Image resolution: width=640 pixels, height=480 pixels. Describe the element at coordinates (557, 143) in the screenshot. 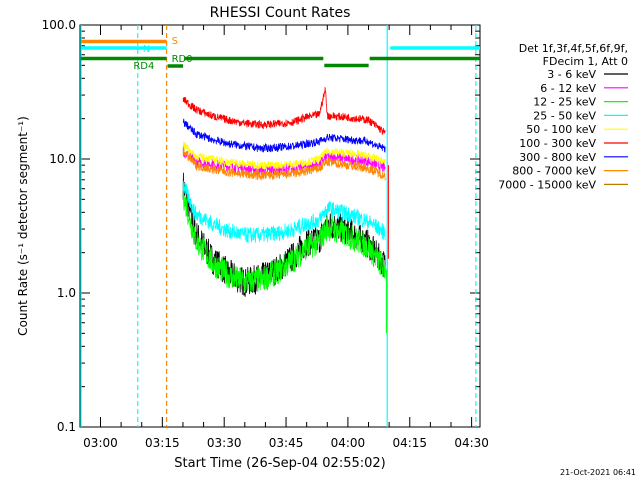

I see `legend-entry-label: 100 - 300 keV` at that location.